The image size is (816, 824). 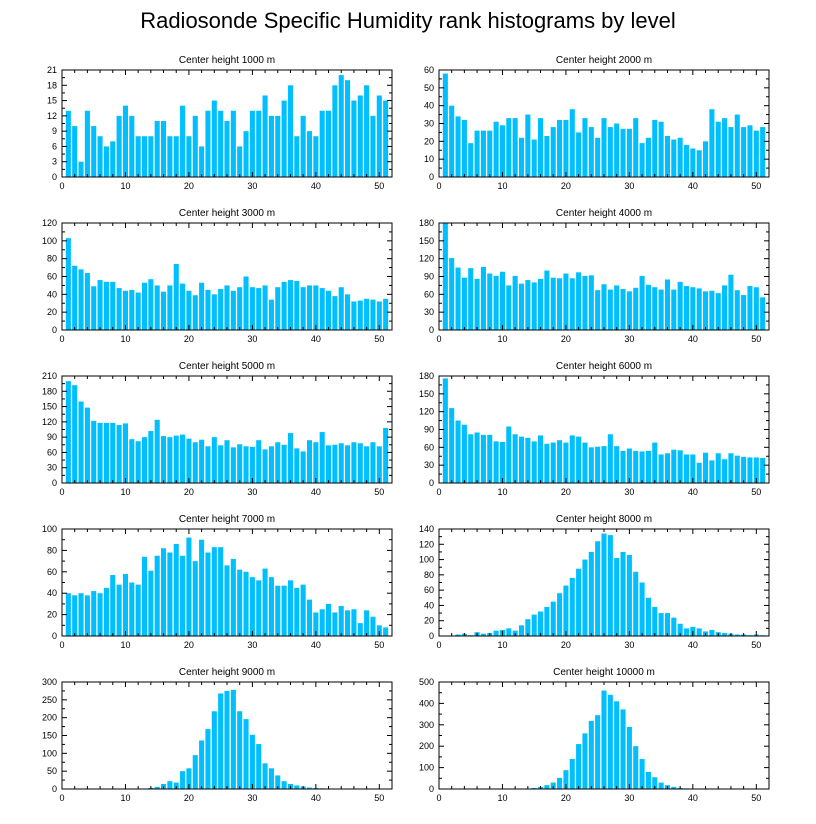 I want to click on panel-title: Center height 7000 m, so click(x=227, y=519).